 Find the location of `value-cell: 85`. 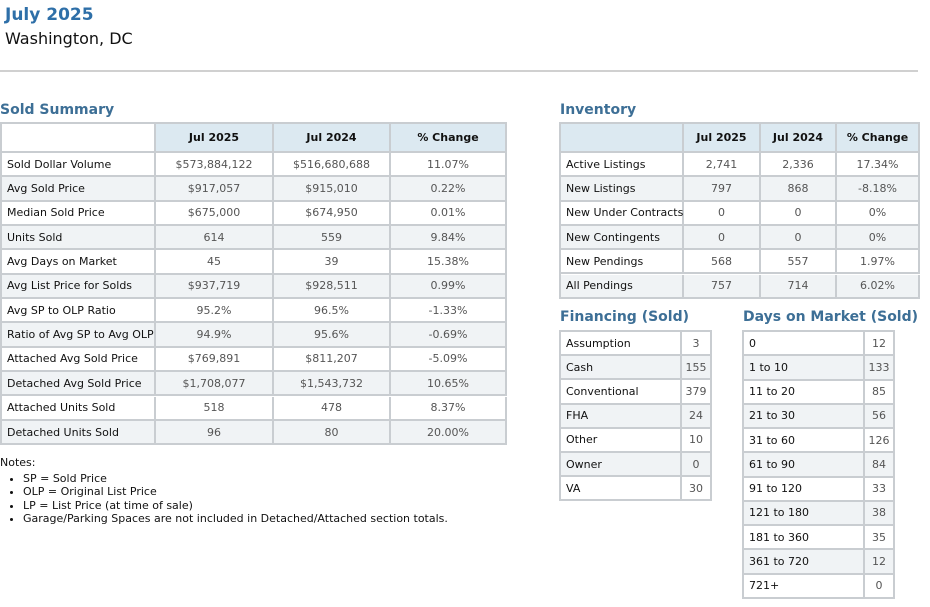

value-cell: 85 is located at coordinates (880, 392).